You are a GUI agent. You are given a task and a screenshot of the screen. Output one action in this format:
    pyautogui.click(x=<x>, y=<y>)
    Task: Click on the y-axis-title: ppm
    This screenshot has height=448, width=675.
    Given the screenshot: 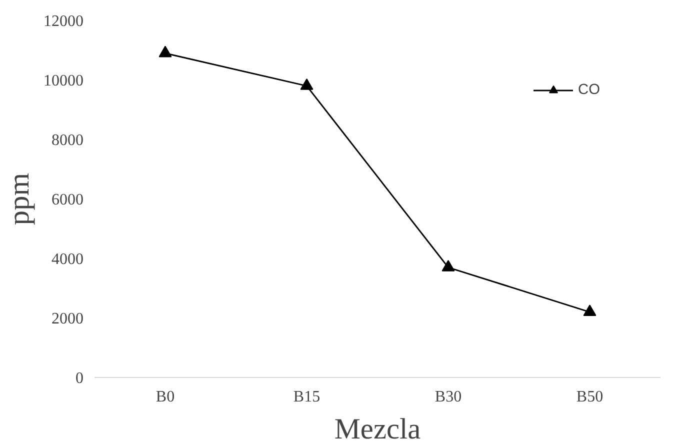 What is the action you would take?
    pyautogui.click(x=20, y=199)
    